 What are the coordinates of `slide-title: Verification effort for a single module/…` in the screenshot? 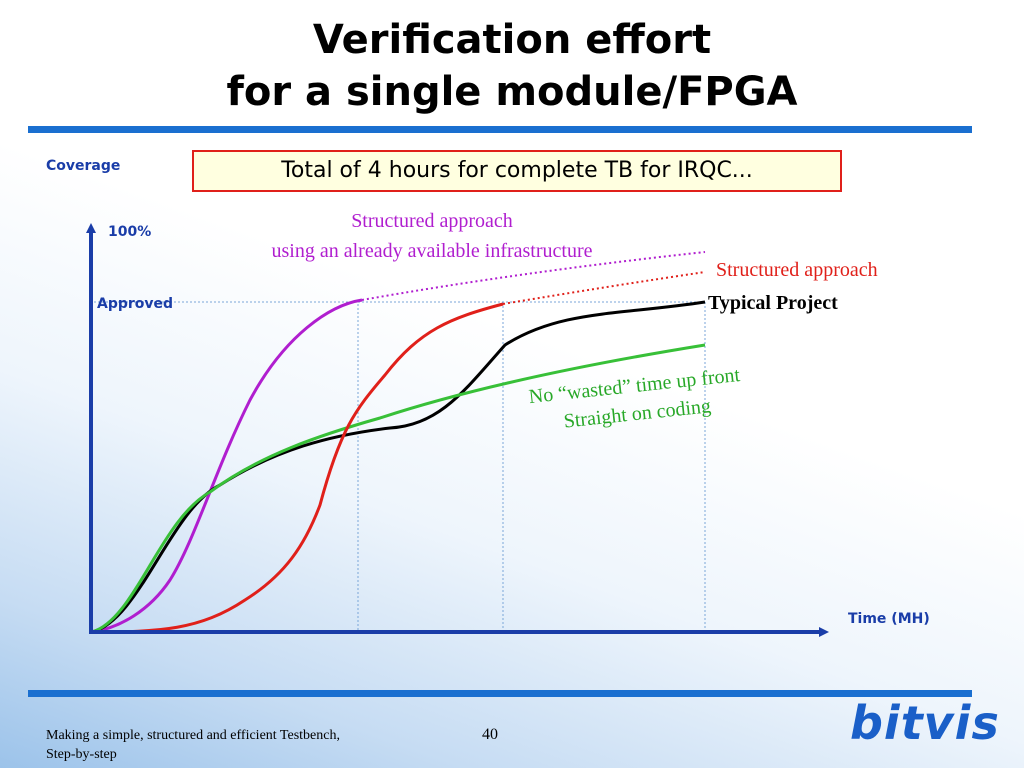 It's located at (512, 66).